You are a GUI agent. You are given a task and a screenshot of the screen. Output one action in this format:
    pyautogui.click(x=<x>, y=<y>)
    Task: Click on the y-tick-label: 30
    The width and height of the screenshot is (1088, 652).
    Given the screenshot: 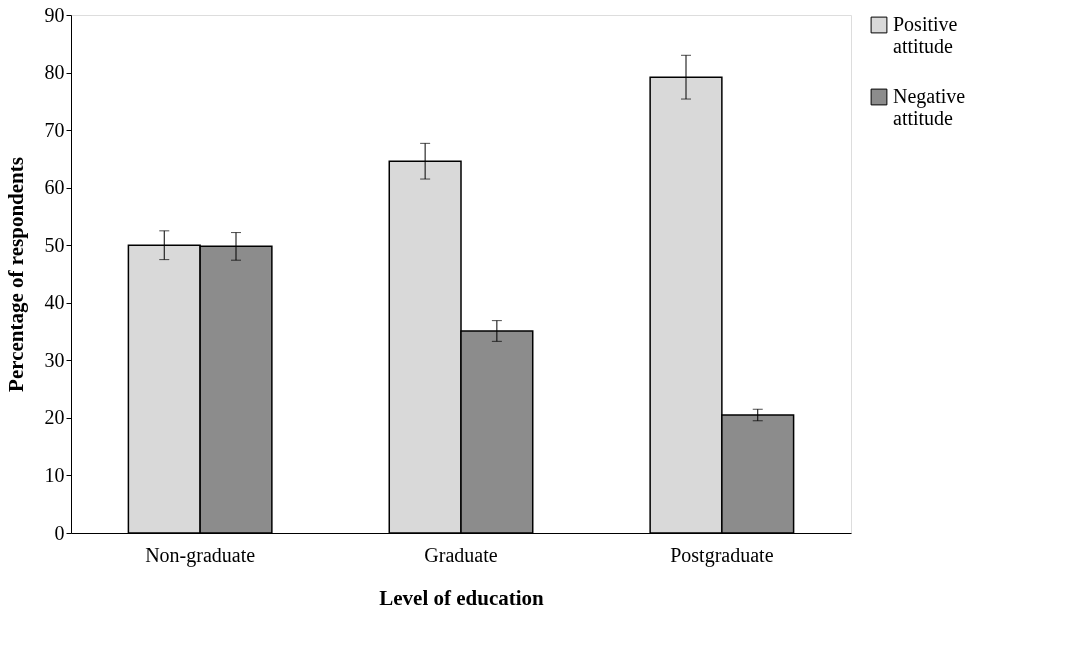 What is the action you would take?
    pyautogui.click(x=54, y=359)
    